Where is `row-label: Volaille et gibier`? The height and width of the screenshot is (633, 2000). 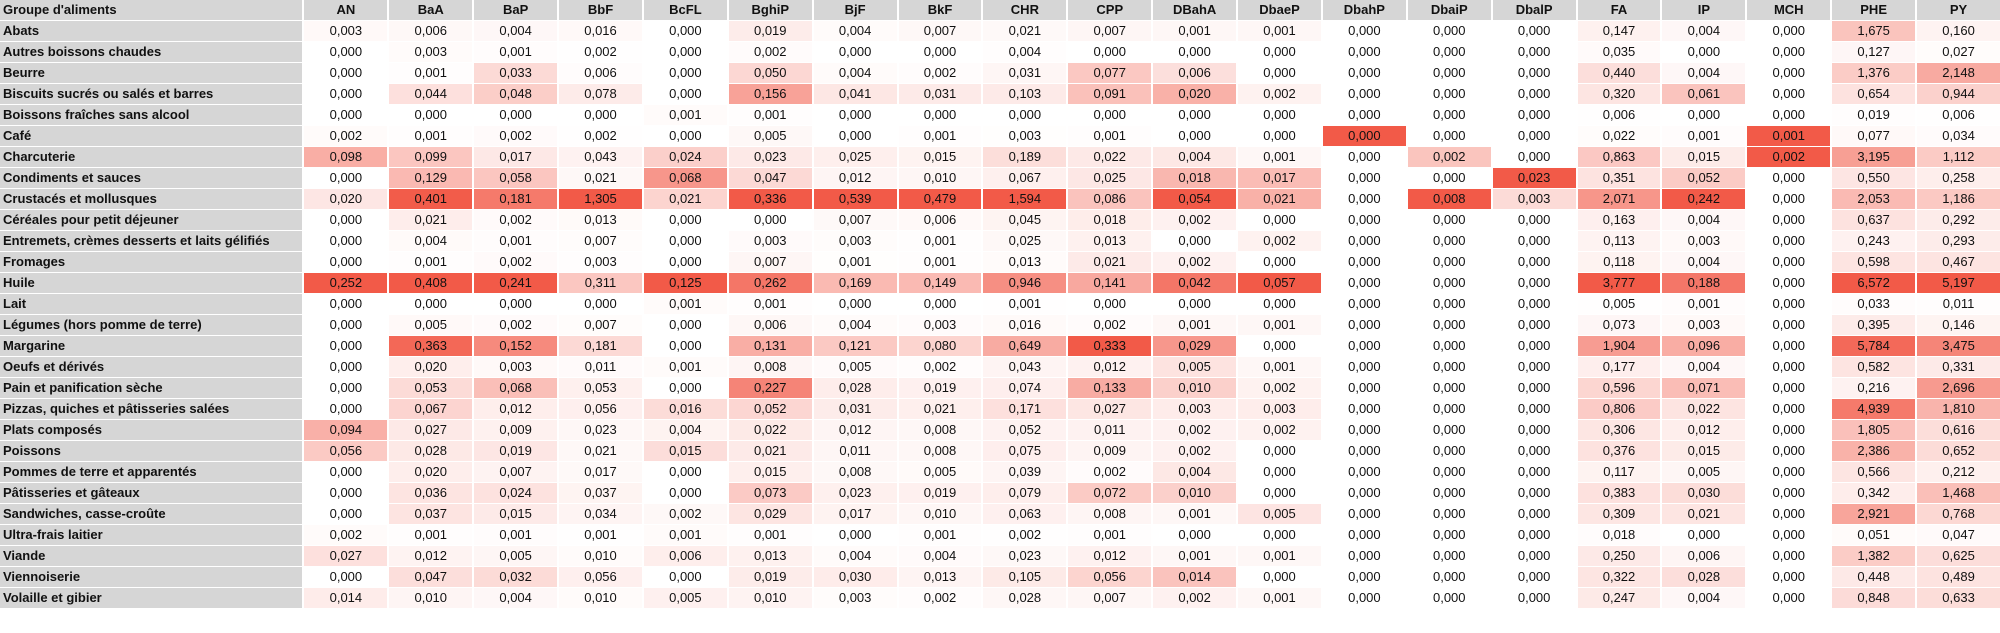 row-label: Volaille et gibier is located at coordinates (151, 598).